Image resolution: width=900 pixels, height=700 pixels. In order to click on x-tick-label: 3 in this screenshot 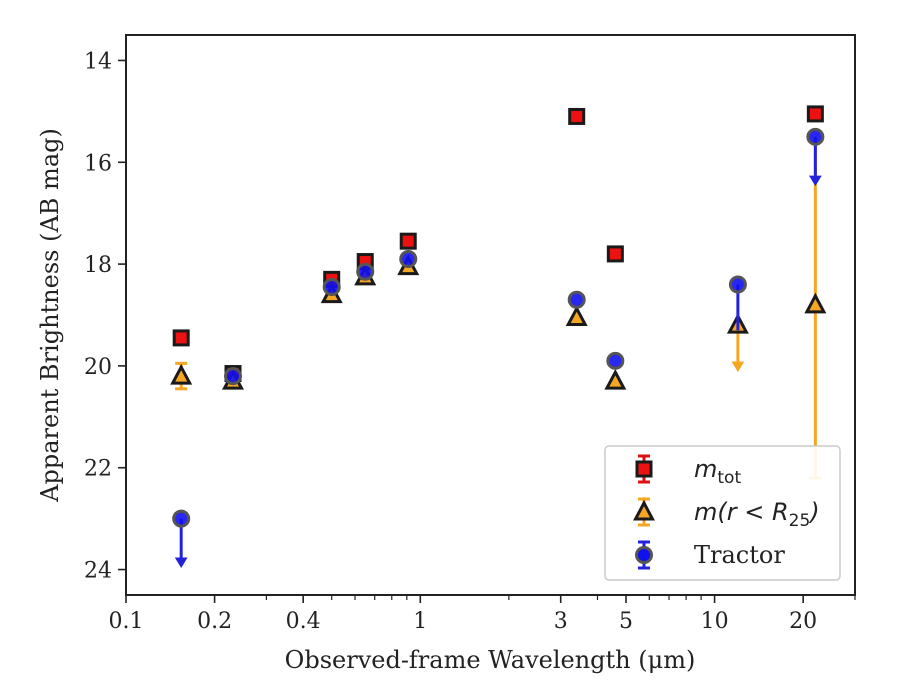, I will do `click(561, 621)`.